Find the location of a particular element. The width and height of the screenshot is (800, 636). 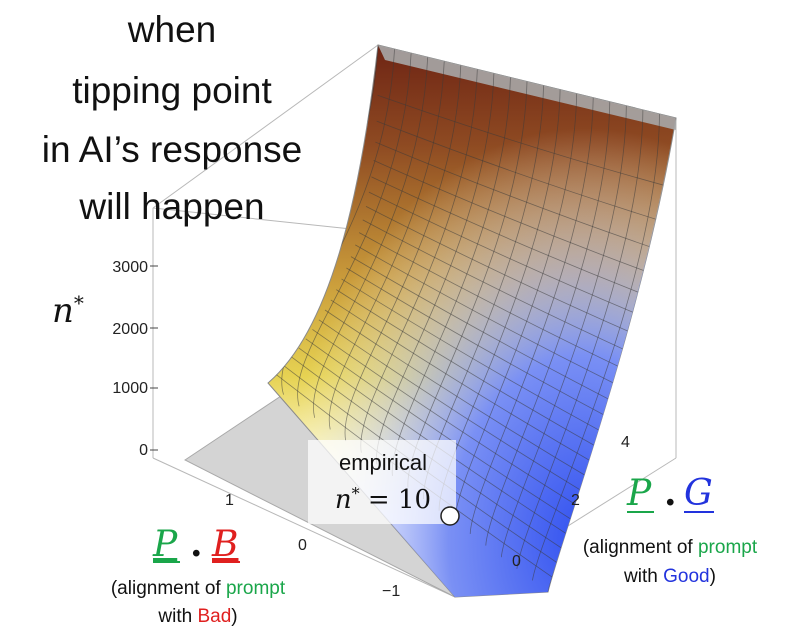

title-line: in AI’s response is located at coordinates (172, 149).